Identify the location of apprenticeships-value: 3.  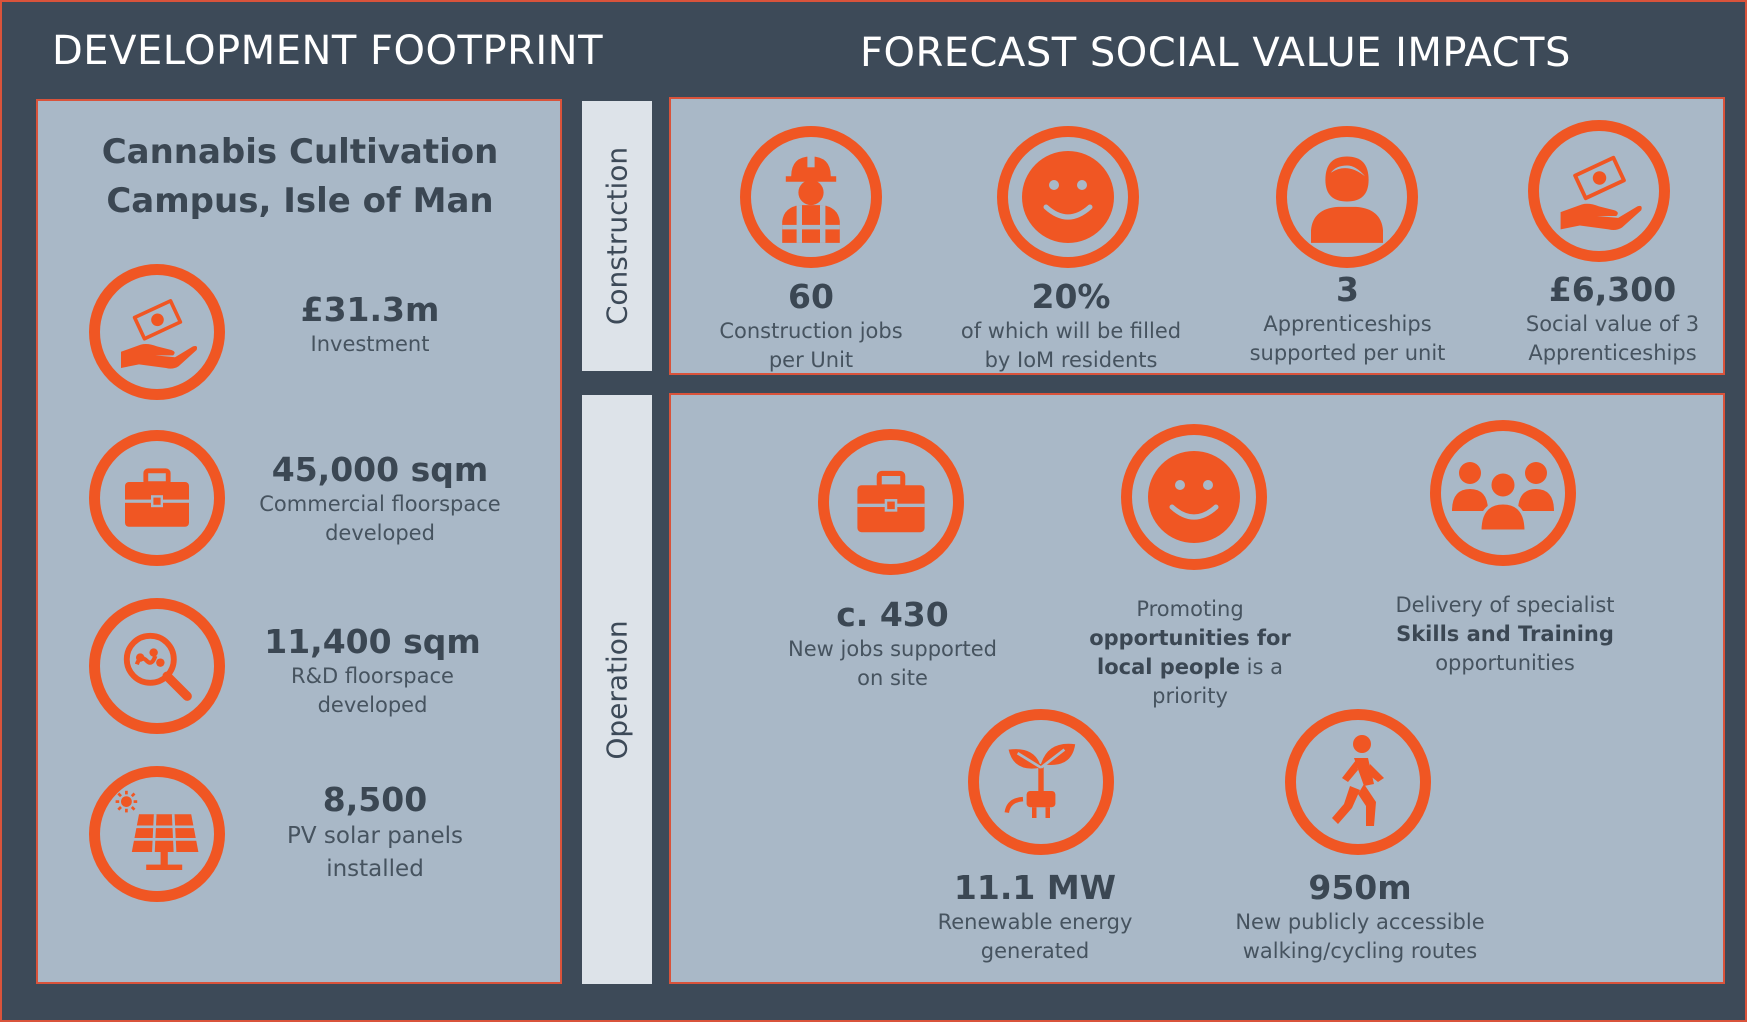
(1347, 289).